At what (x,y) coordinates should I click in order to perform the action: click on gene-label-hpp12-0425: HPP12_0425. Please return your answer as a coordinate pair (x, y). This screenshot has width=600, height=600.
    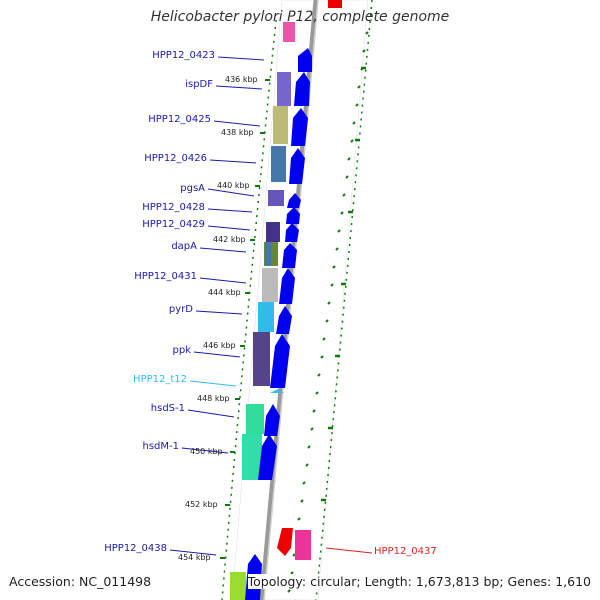
    Looking at the image, I should click on (179, 119).